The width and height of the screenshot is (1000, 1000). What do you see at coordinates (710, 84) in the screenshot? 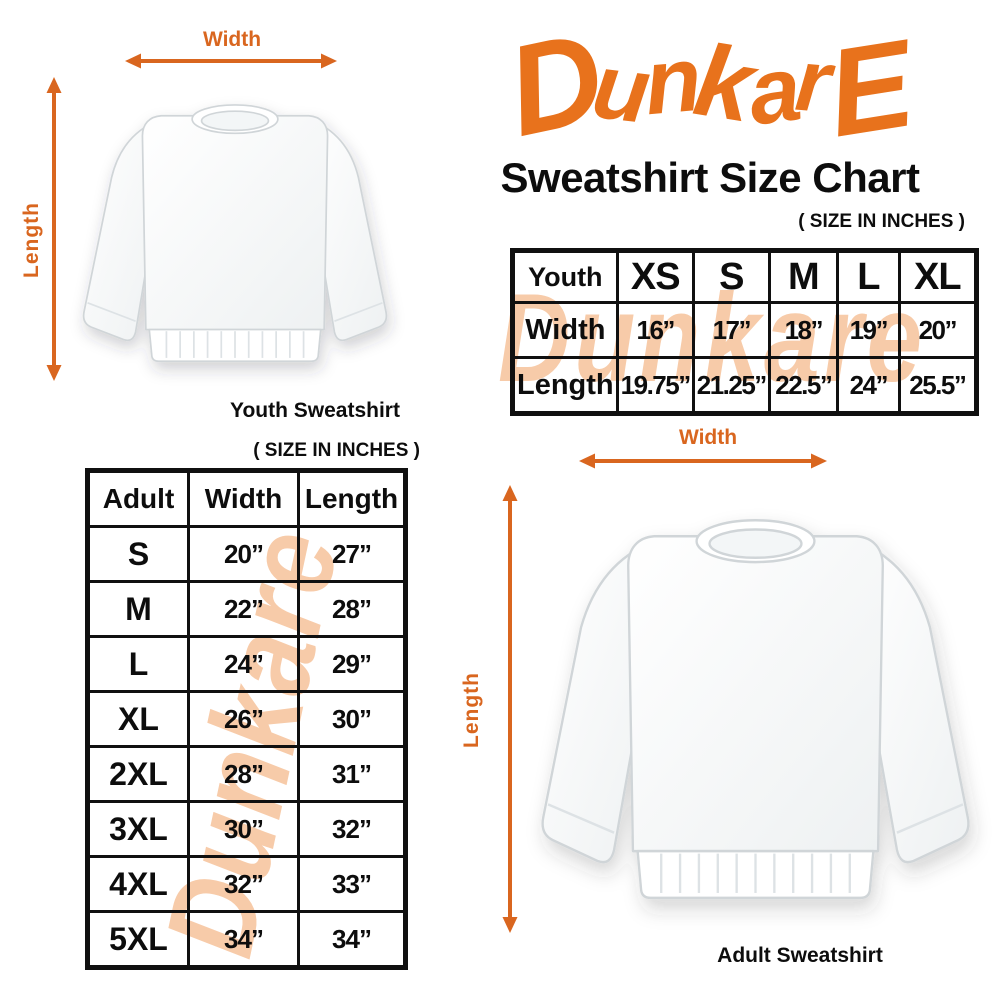
I see `brand-logo: D u n k a r E` at bounding box center [710, 84].